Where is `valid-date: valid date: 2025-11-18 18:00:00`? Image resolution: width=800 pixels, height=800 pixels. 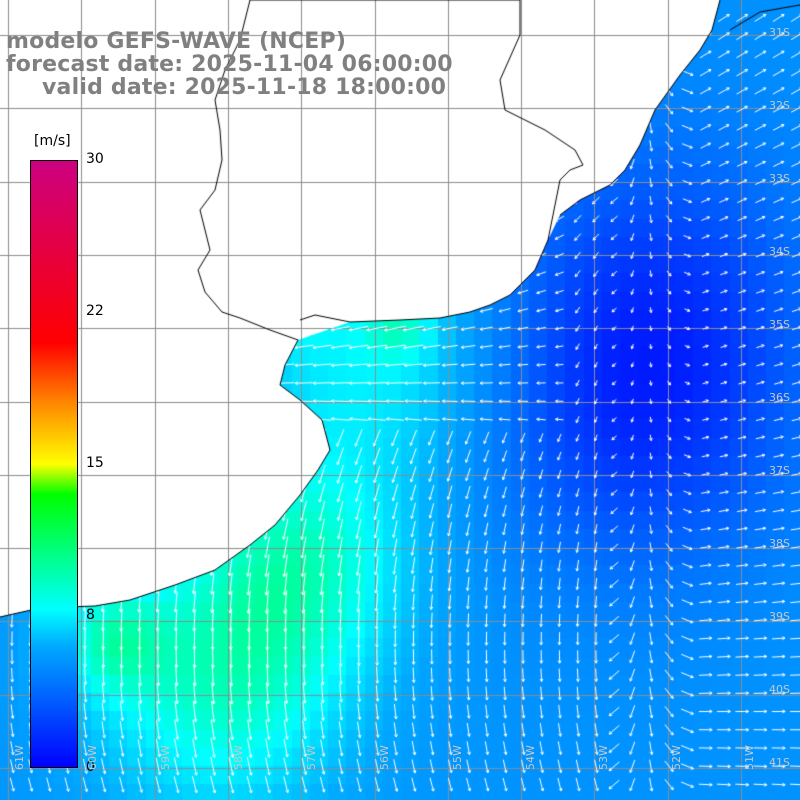
valid-date: valid date: 2025-11-18 18:00:00 is located at coordinates (244, 87).